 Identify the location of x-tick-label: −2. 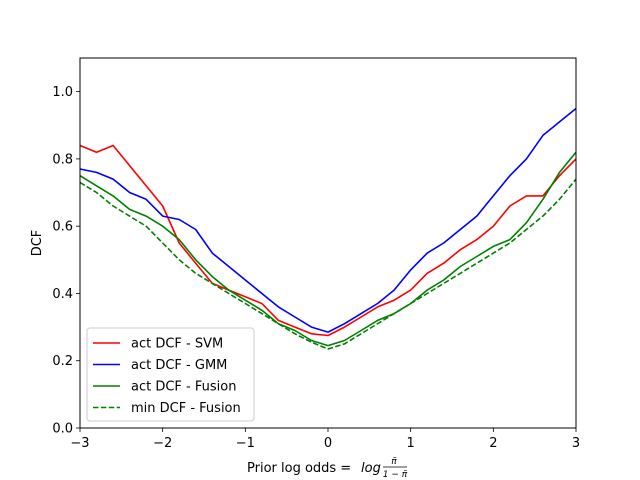
(162, 443).